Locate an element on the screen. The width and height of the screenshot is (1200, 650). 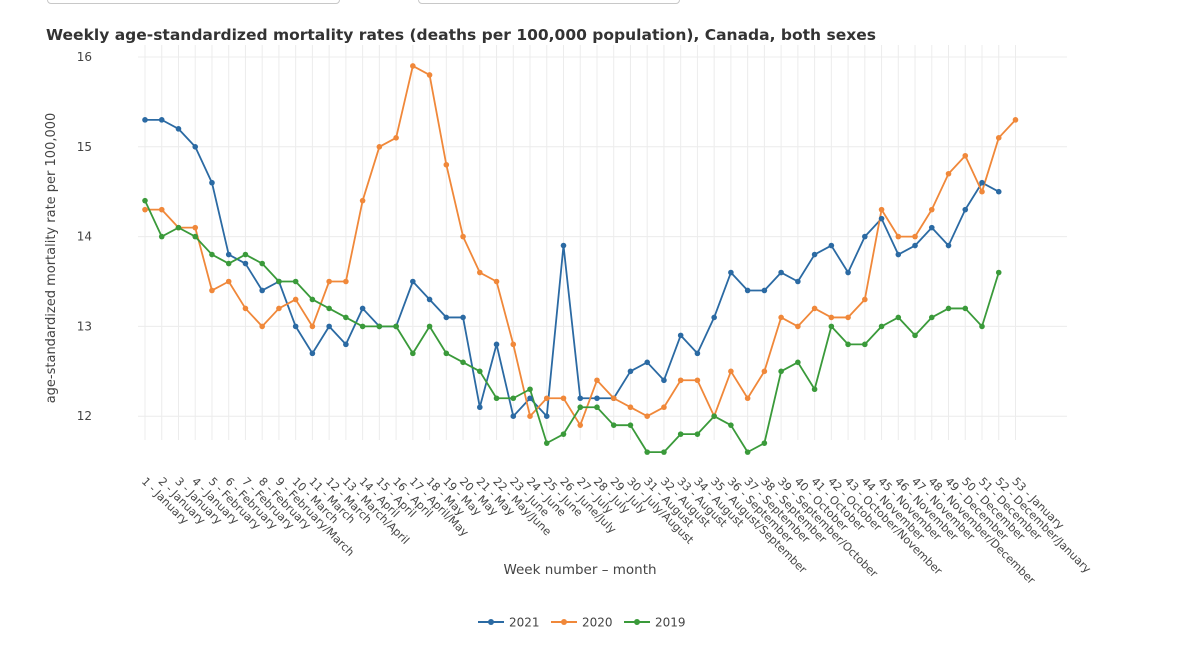
legend-item-2019: 2019 is located at coordinates (655, 623).